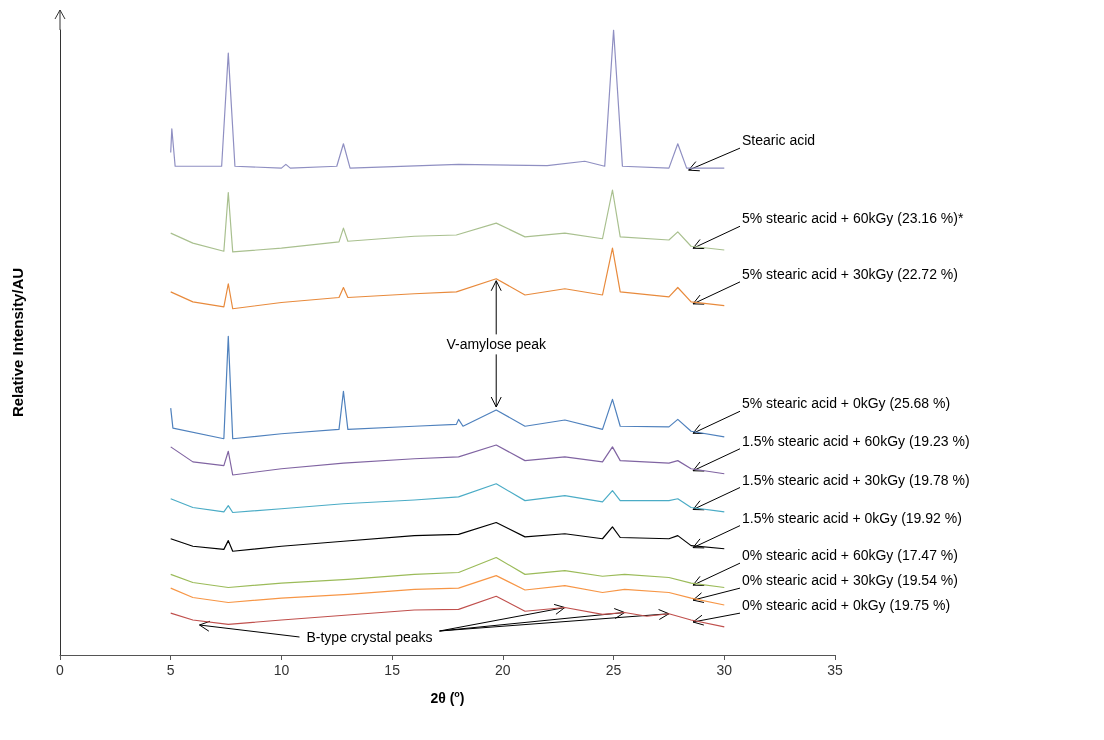 Image resolution: width=1104 pixels, height=740 pixels. Describe the element at coordinates (850, 580) in the screenshot. I see `series-label: 0% stearic acid + 30kGy (19.54 %)` at that location.